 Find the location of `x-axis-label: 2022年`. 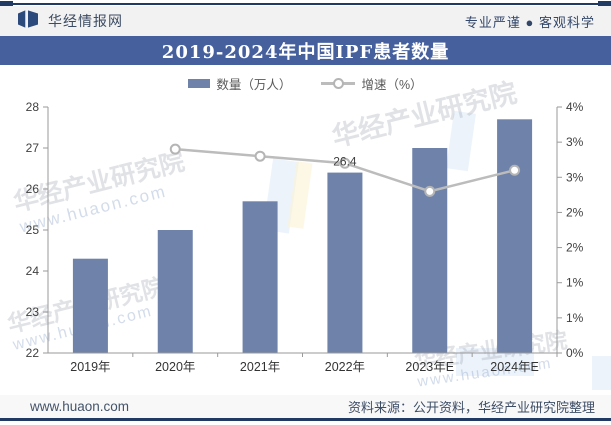

x-axis-label: 2022年 is located at coordinates (345, 367).